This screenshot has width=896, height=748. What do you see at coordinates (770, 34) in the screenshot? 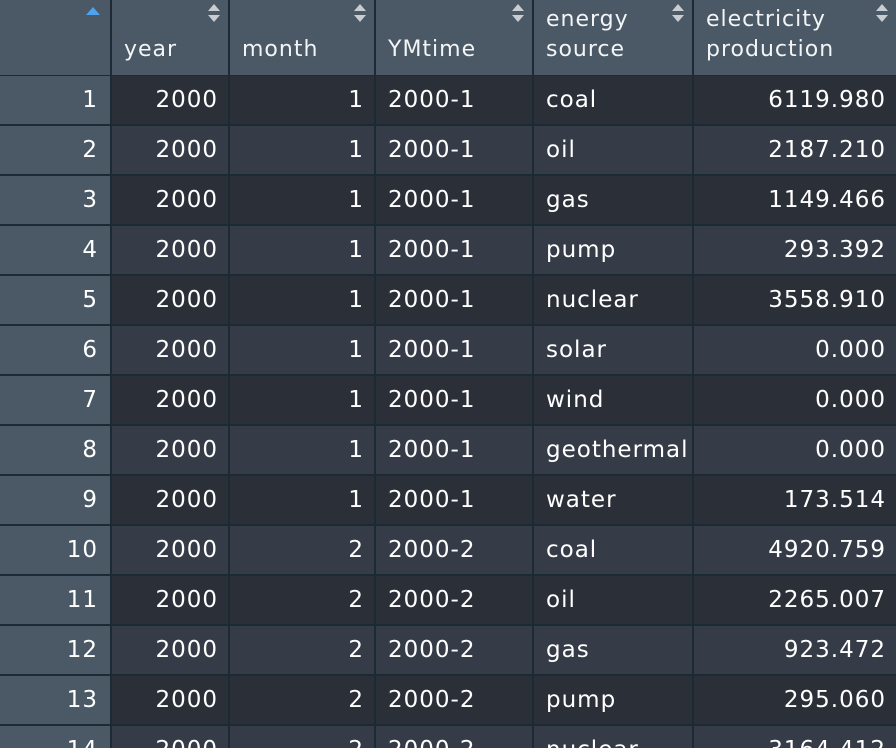
I see `column-header-label: electricity production` at bounding box center [770, 34].